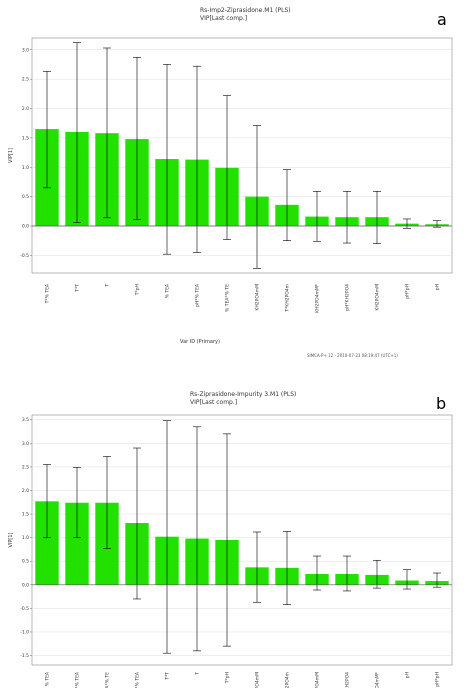  Describe the element at coordinates (25, 420) in the screenshot. I see `y-tick-label: 3.5` at that location.